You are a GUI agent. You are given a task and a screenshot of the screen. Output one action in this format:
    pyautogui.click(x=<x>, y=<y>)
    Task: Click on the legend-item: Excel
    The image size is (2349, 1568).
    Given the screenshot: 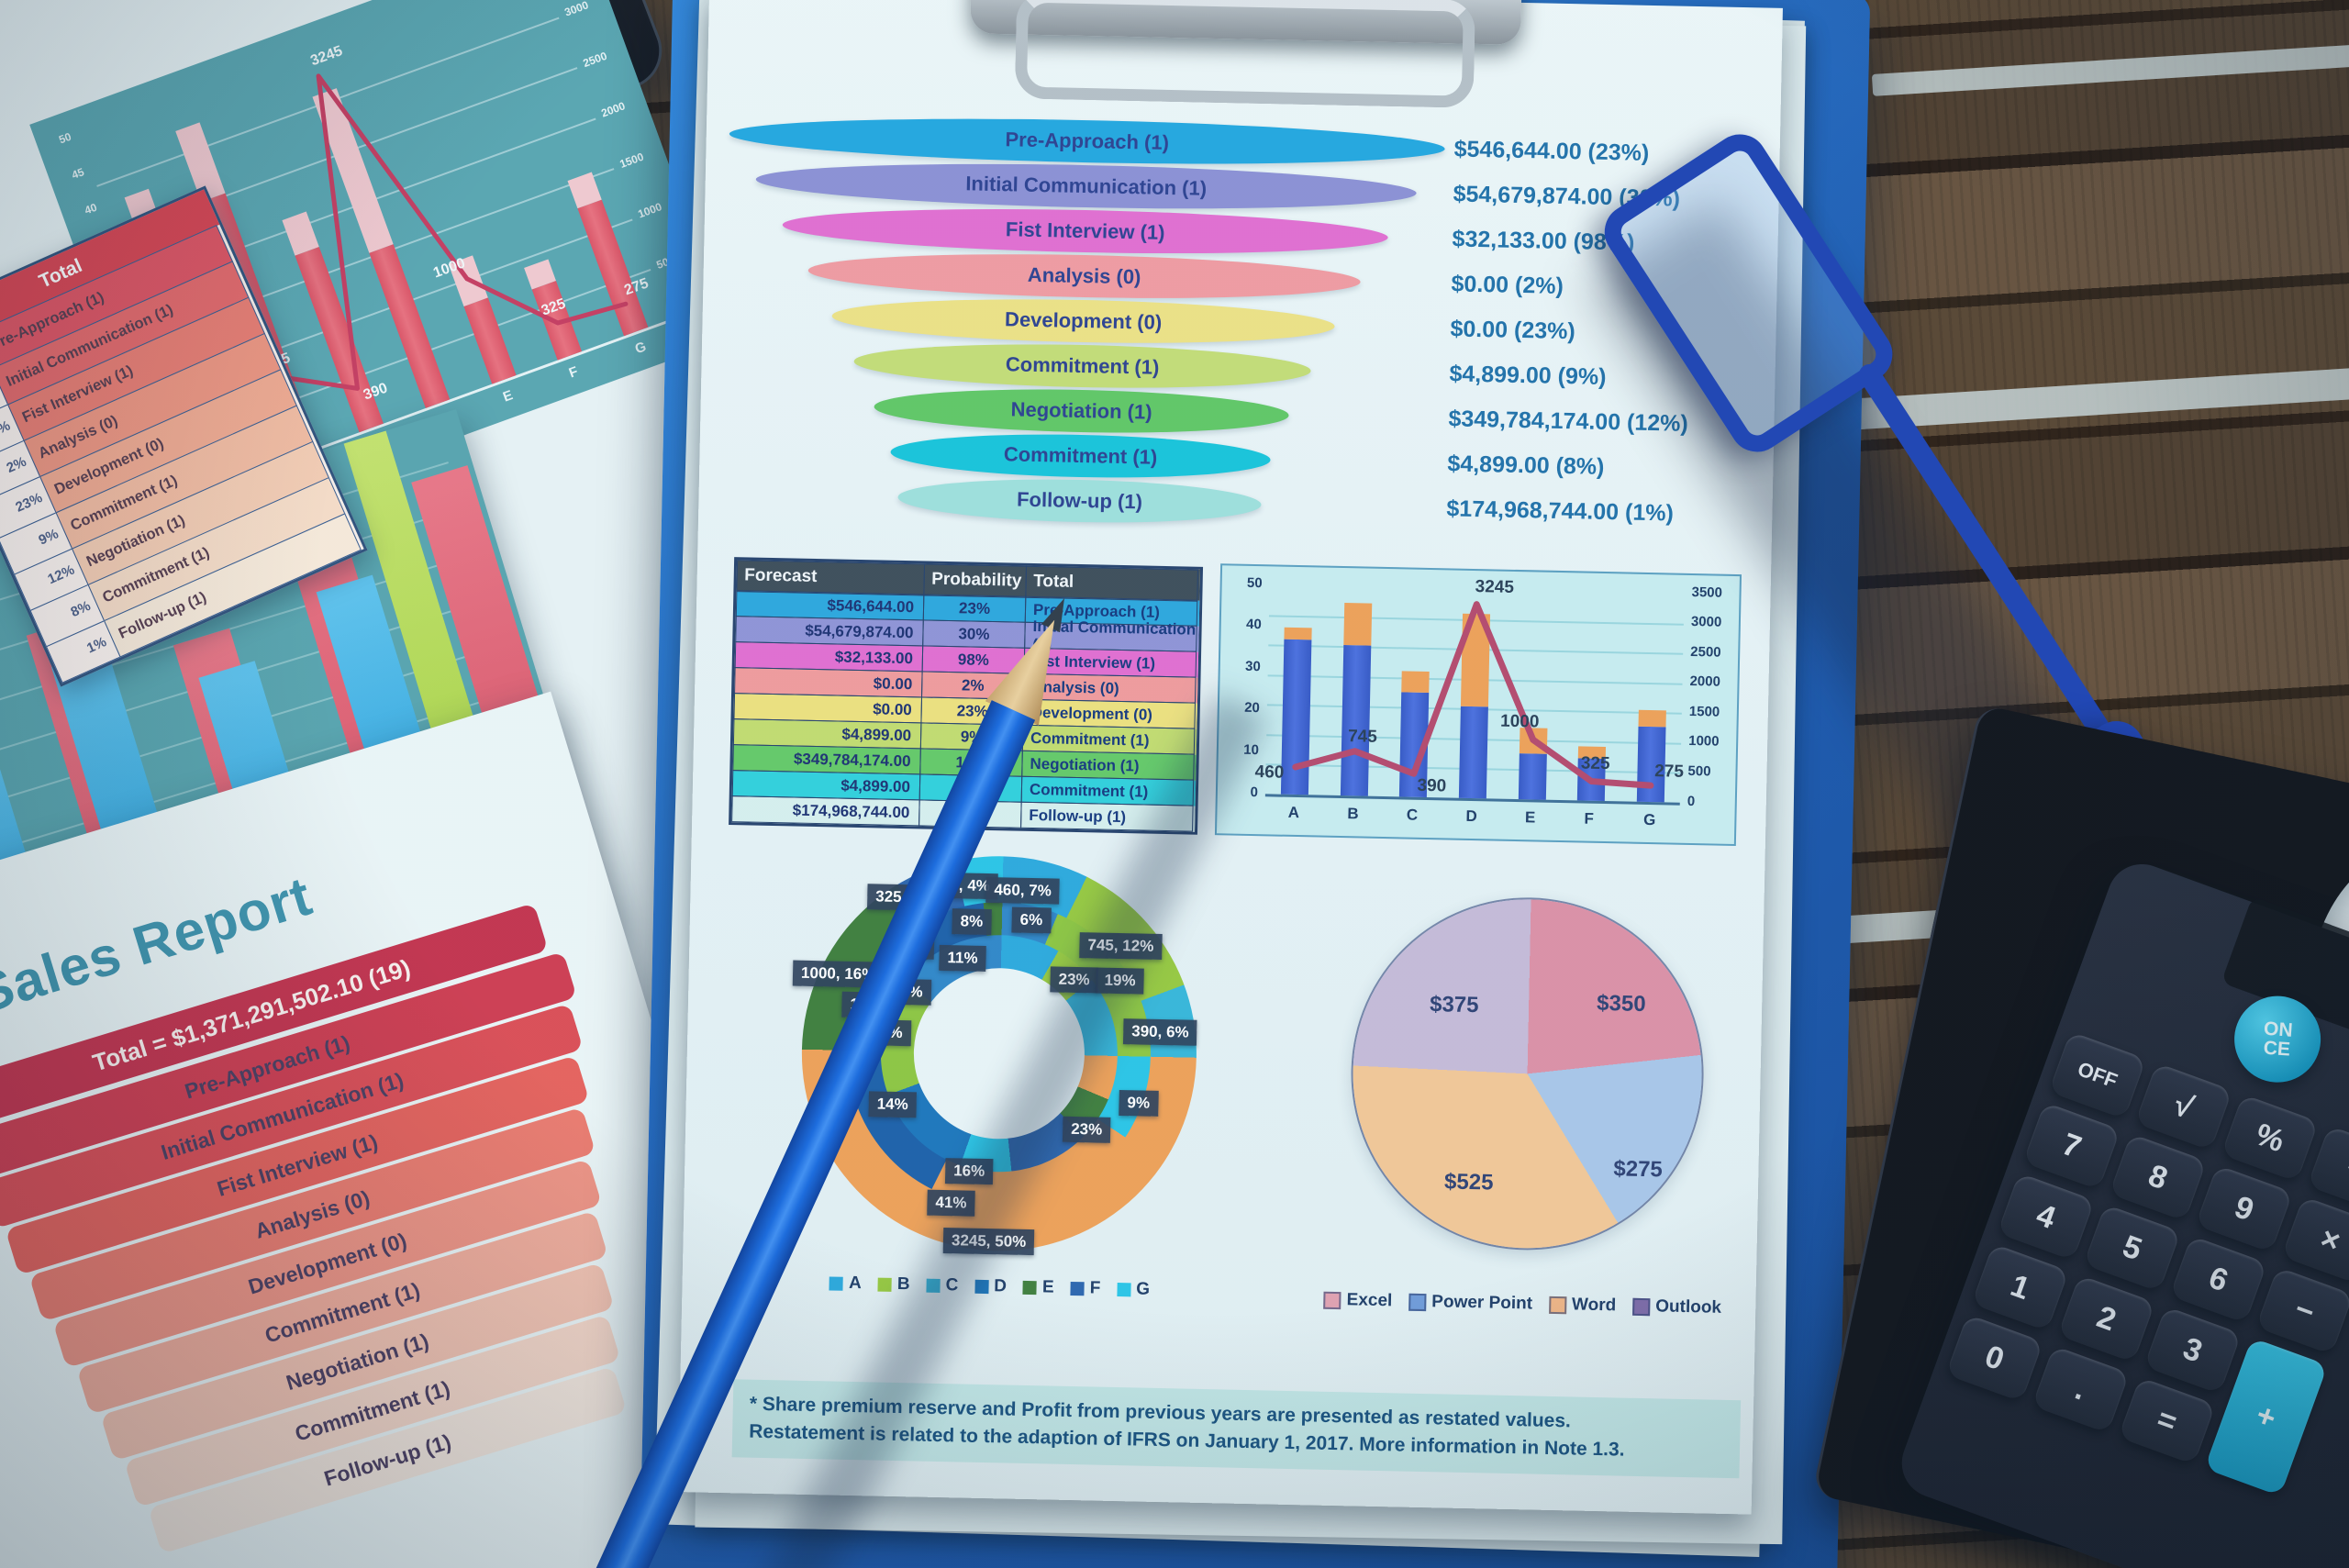 What is the action you would take?
    pyautogui.click(x=1358, y=1301)
    